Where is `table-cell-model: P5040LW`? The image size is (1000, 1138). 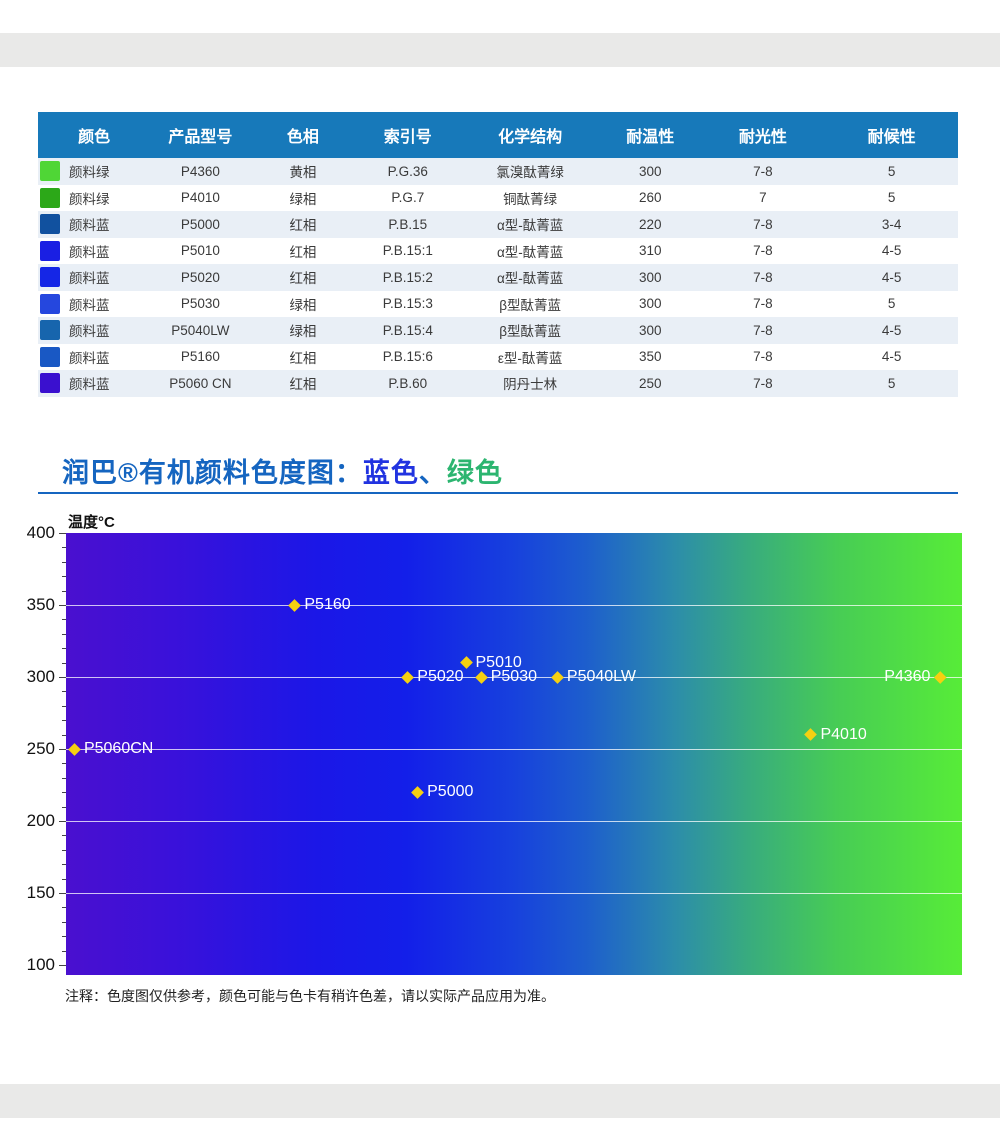 table-cell-model: P5040LW is located at coordinates (200, 330).